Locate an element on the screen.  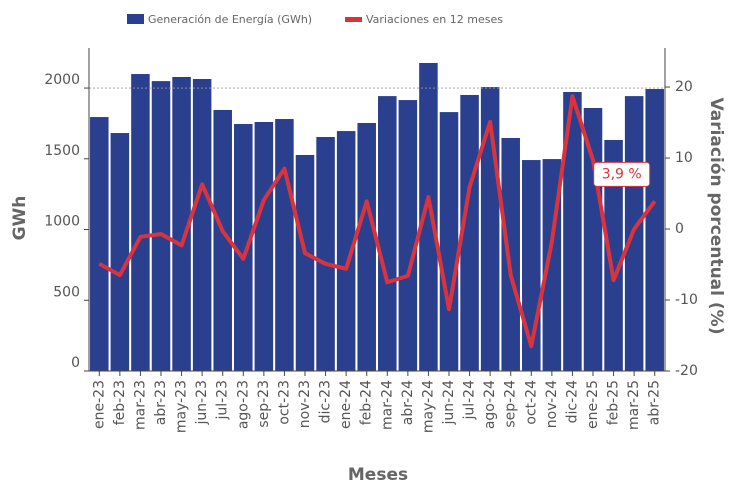
x-tick-label: mar-24 is located at coordinates (387, 405).